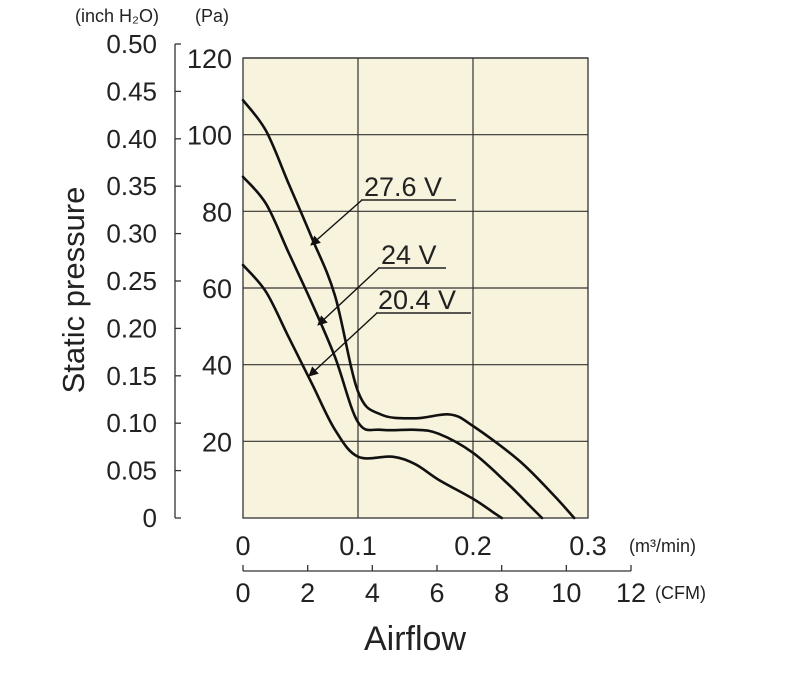 This screenshot has width=800, height=684. I want to click on x-cfm-tick-label-4: 8, so click(501, 593).